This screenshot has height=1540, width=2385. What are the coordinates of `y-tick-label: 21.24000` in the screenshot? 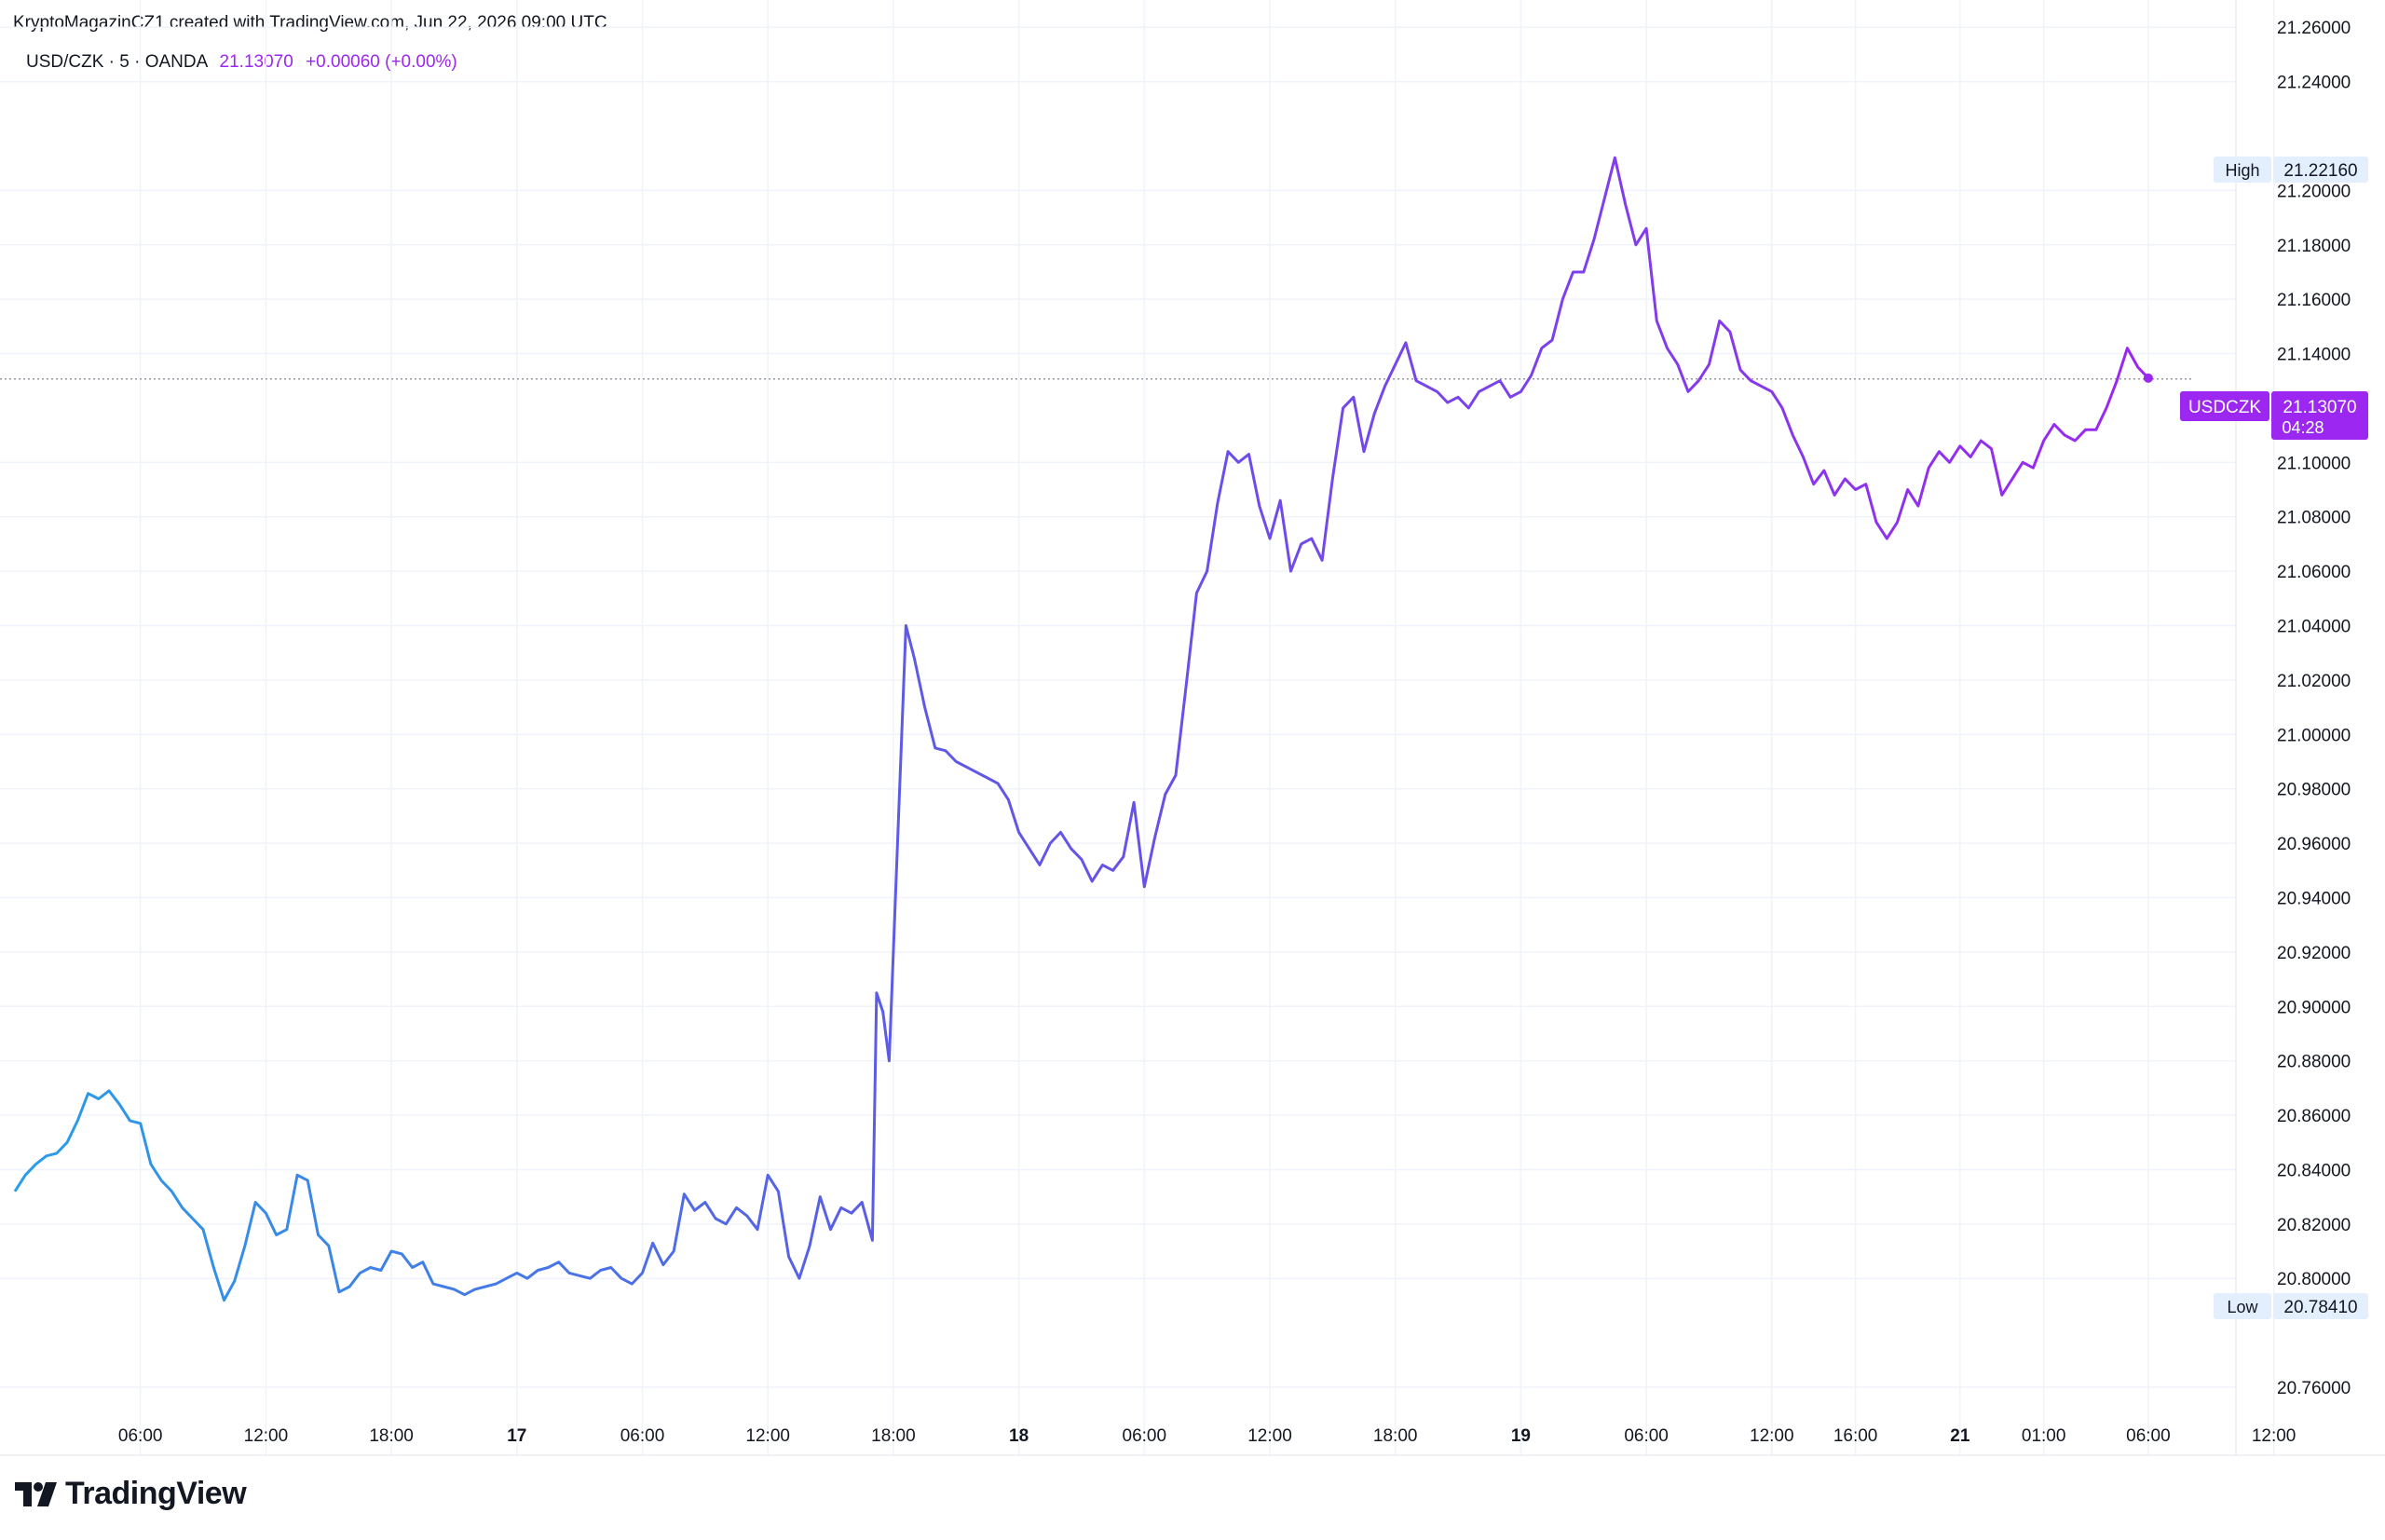 It's located at (2314, 83).